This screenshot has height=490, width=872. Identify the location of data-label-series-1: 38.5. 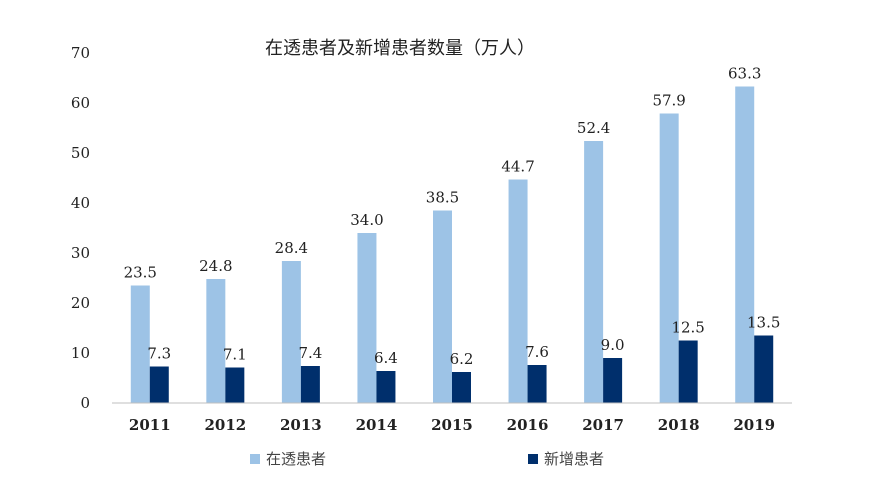
(442, 198).